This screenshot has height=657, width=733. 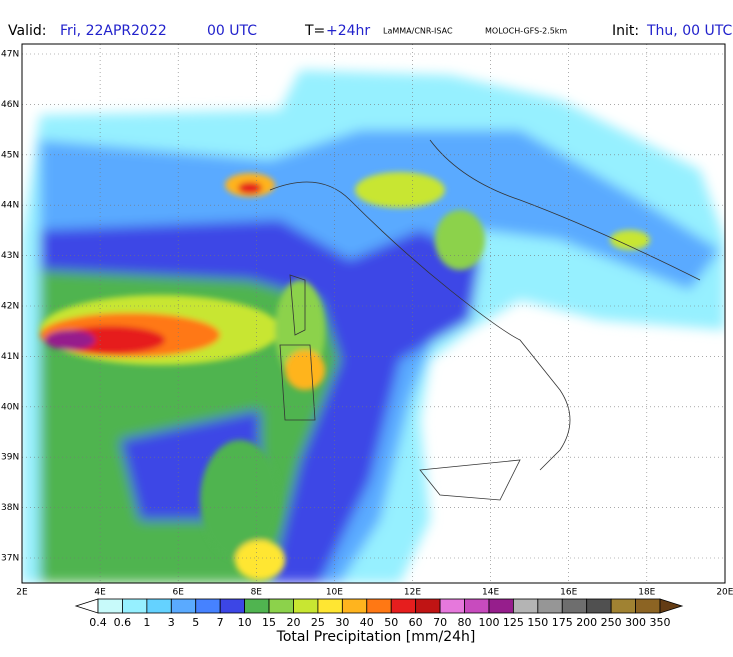 I want to click on valid-time: 00 UTC, so click(x=232, y=31).